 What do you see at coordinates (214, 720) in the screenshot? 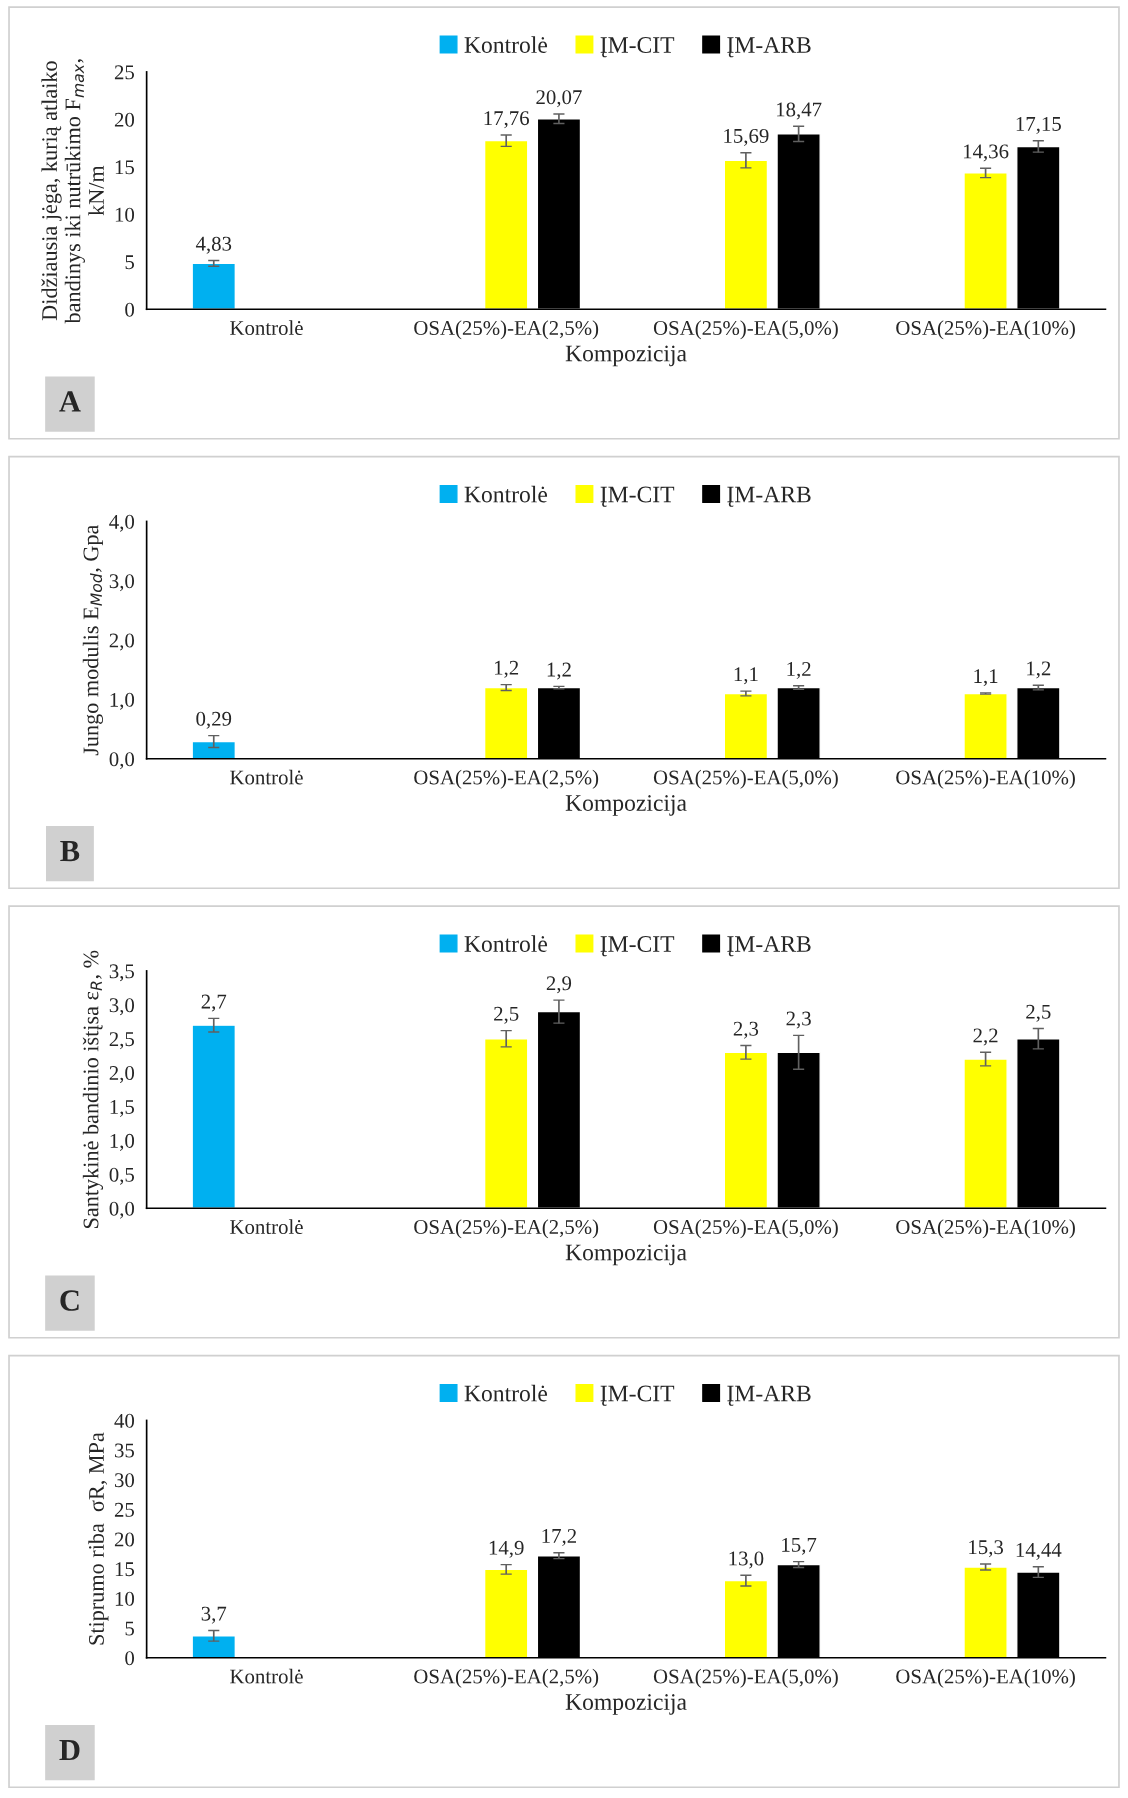
I see `data-label: 0,29` at bounding box center [214, 720].